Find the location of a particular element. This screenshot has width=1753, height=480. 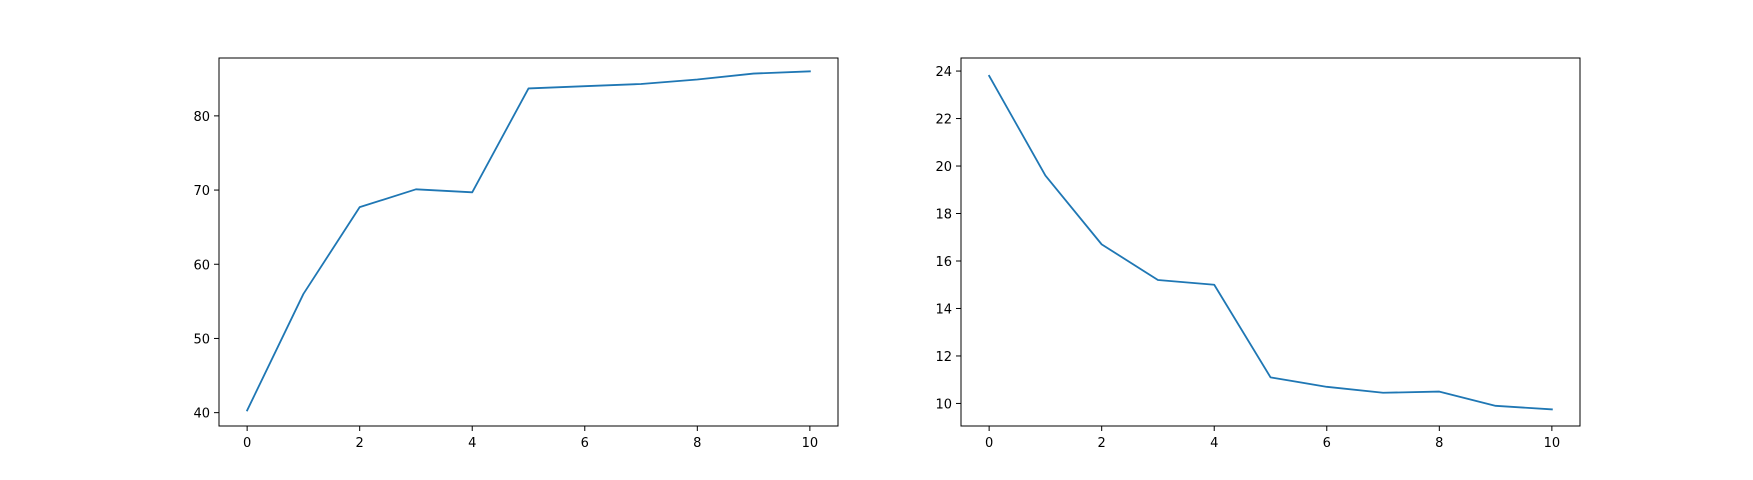

y-tick-label: 20 is located at coordinates (943, 167).